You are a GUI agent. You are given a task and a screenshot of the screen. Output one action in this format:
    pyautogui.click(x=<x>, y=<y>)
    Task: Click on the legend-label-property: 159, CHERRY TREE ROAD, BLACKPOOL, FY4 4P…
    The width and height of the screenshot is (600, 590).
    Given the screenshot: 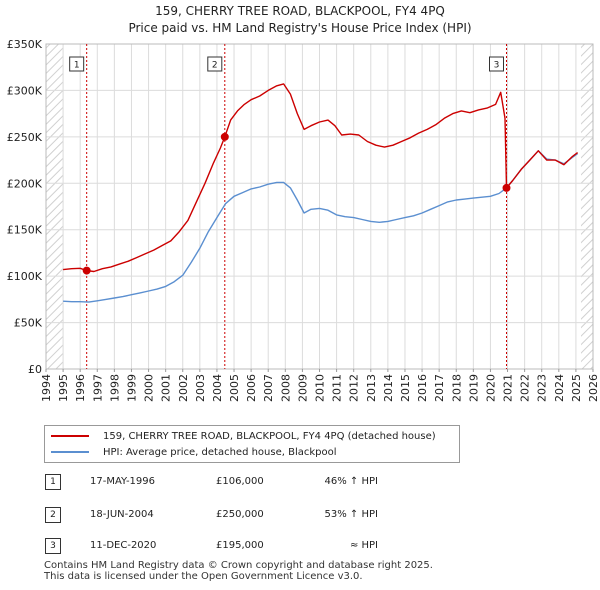 What is the action you would take?
    pyautogui.click(x=269, y=436)
    